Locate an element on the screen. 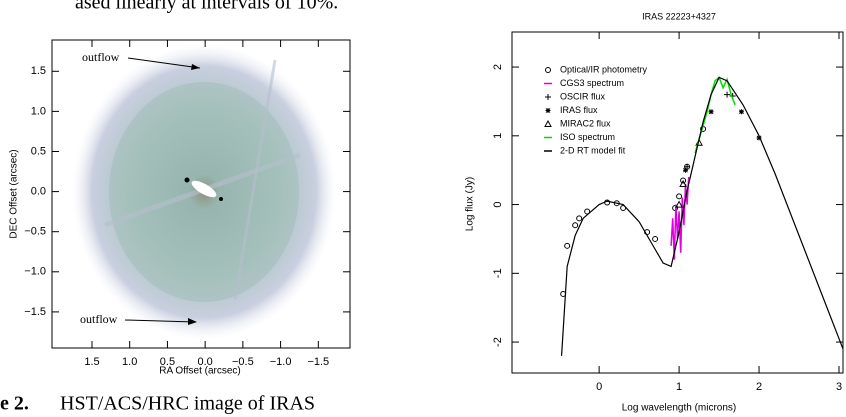 This screenshot has height=417, width=846. x-tick-label: 2 is located at coordinates (759, 387).